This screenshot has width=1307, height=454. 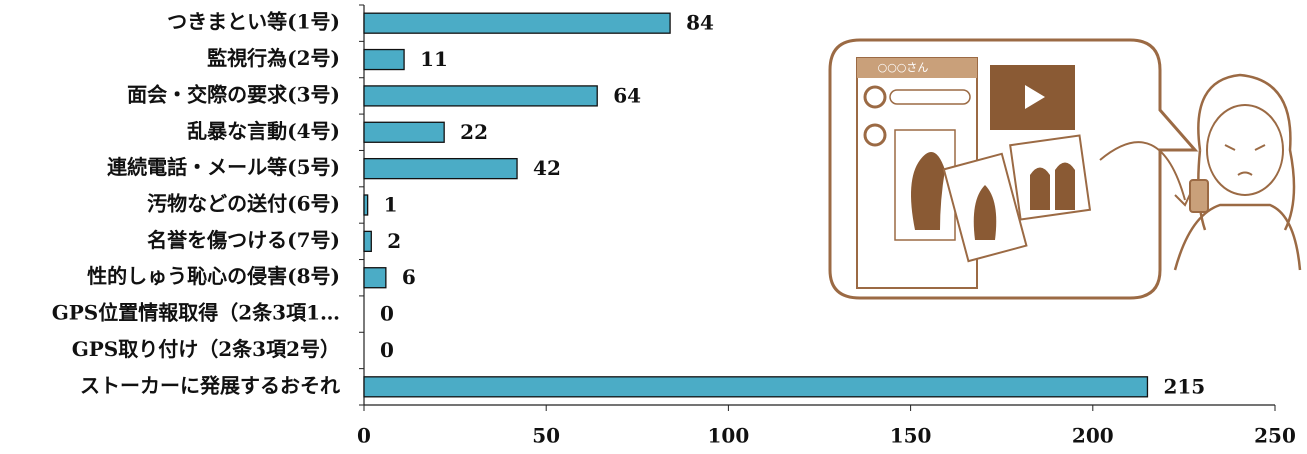 What do you see at coordinates (391, 205) in the screenshot?
I see `value-label: 1` at bounding box center [391, 205].